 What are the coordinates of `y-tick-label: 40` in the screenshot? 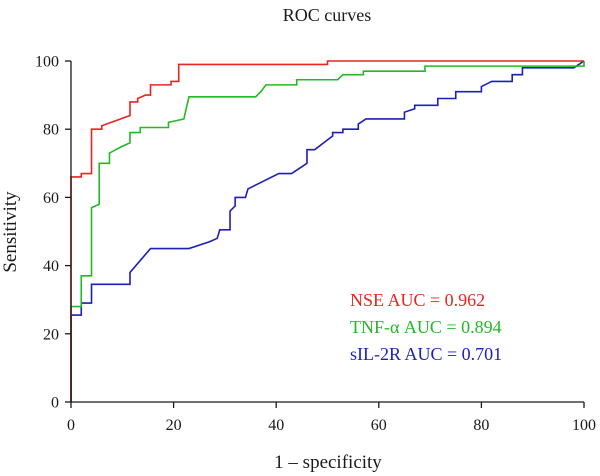 It's located at (51, 266).